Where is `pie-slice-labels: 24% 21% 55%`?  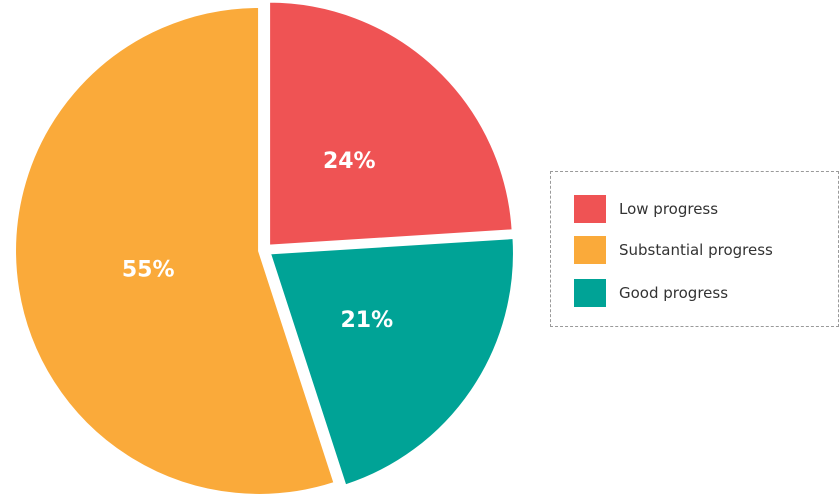 pie-slice-labels: 24% 21% 55% is located at coordinates (257, 241).